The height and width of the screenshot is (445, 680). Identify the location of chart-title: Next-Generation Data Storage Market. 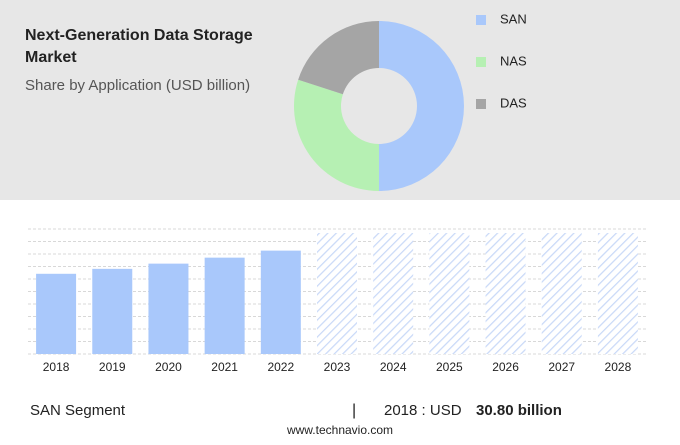
(139, 46).